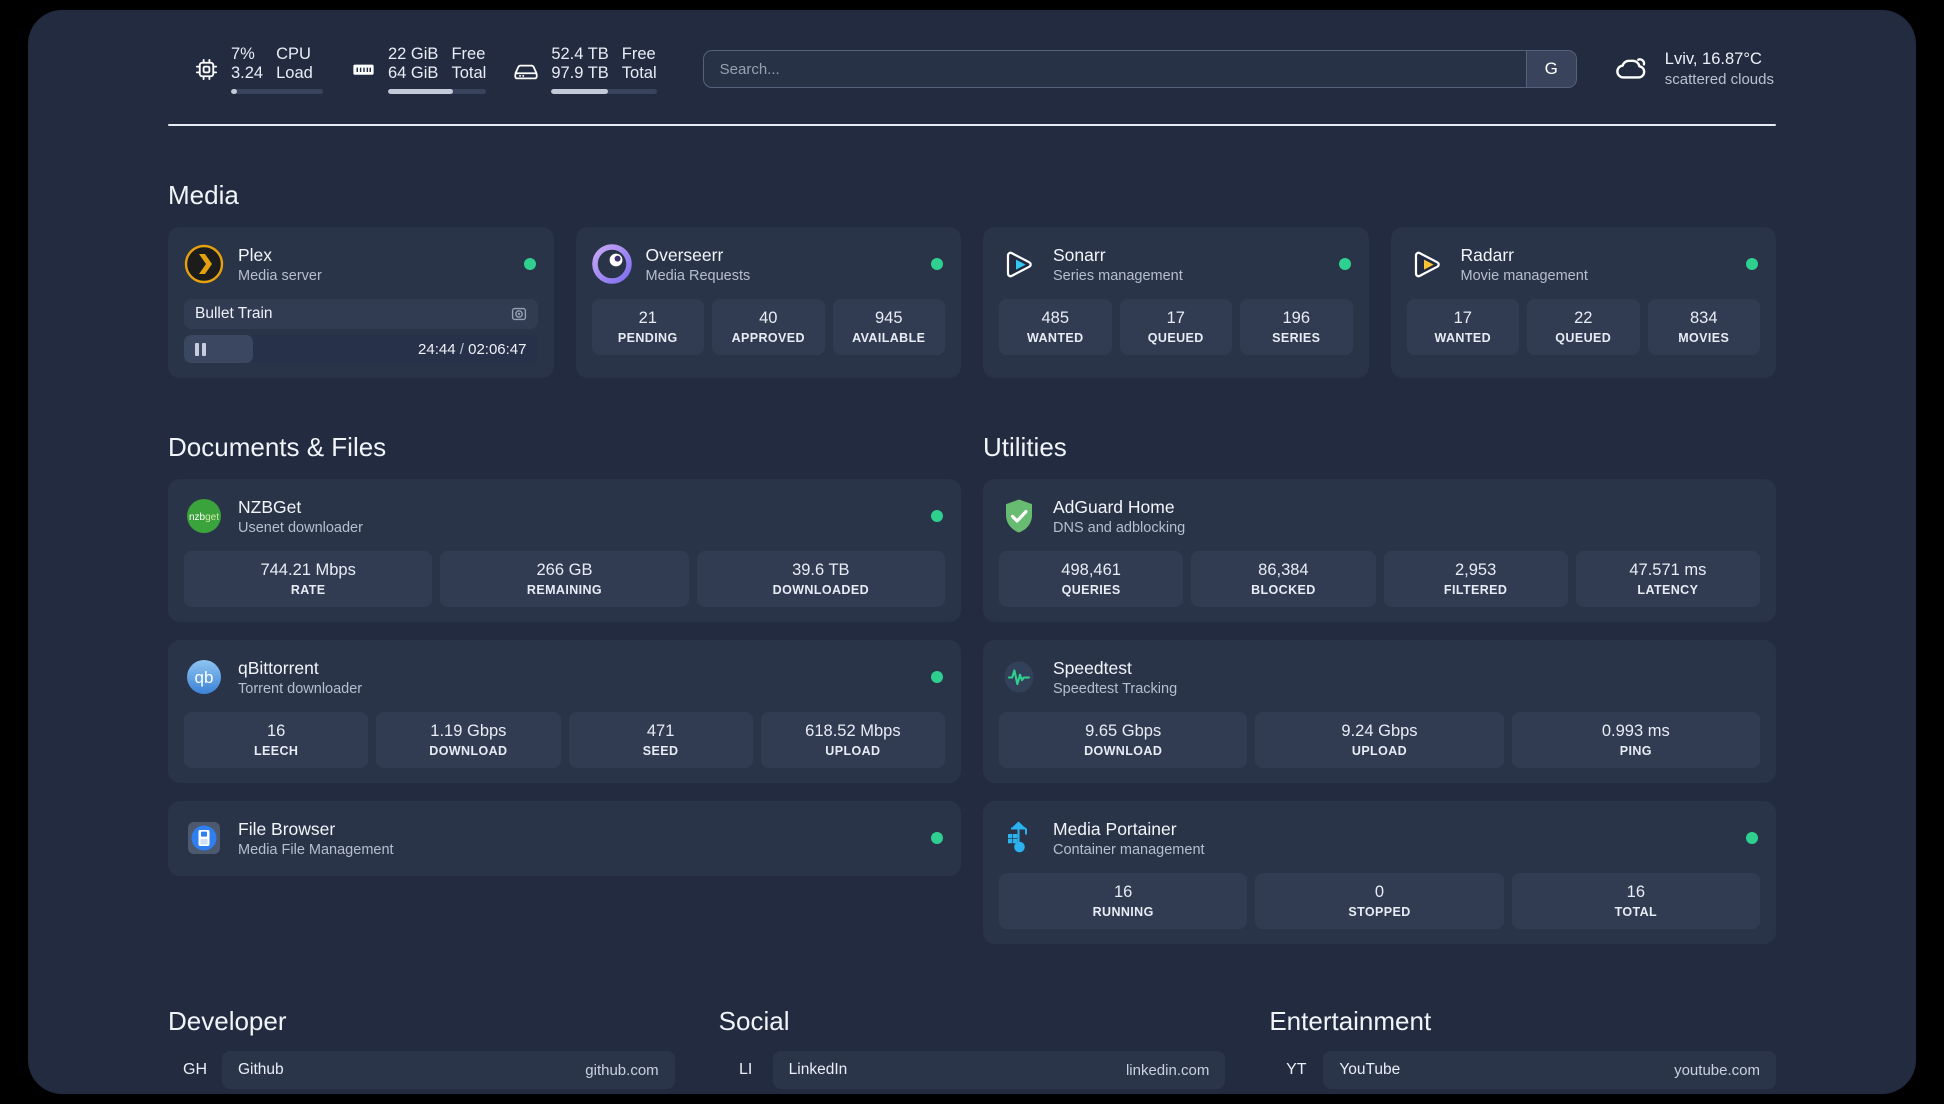  I want to click on bookmark-body: YouTube youtube.com, so click(1549, 1070).